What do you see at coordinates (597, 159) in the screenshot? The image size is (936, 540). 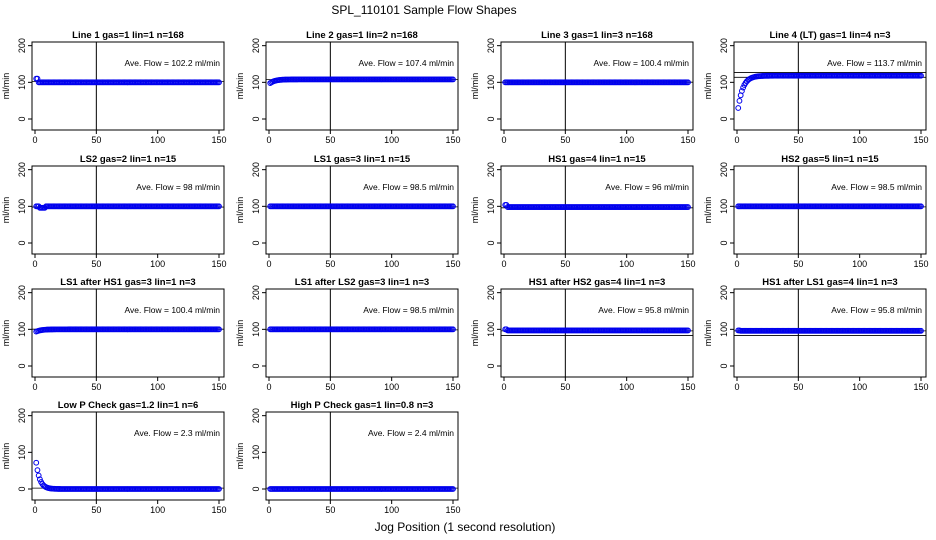 I see `panel-title: HS1 gas=4 lin=1 n=15` at bounding box center [597, 159].